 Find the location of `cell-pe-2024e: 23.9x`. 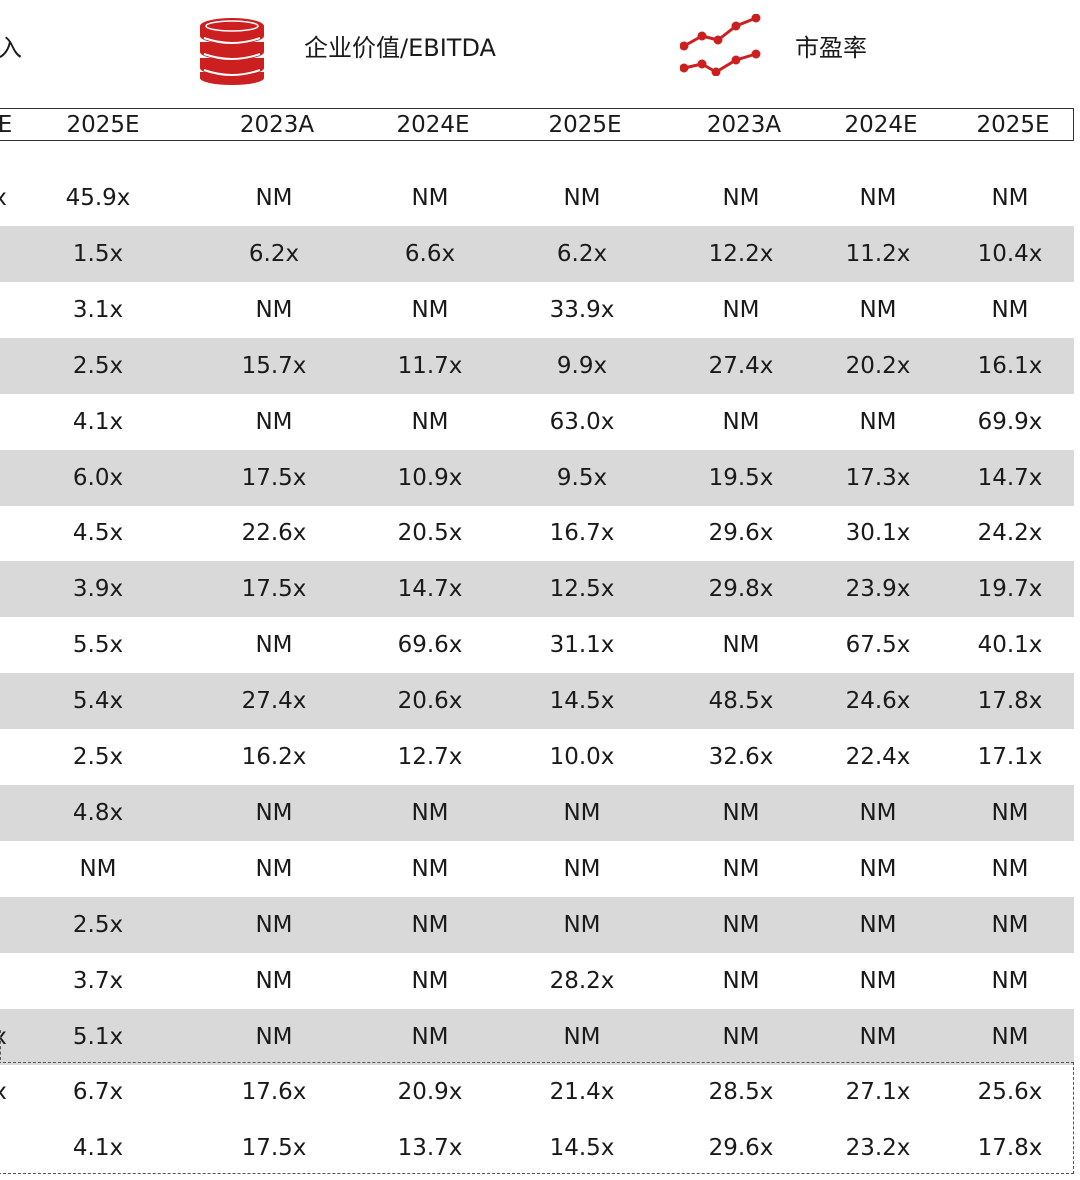

cell-pe-2024e: 23.9x is located at coordinates (878, 589).